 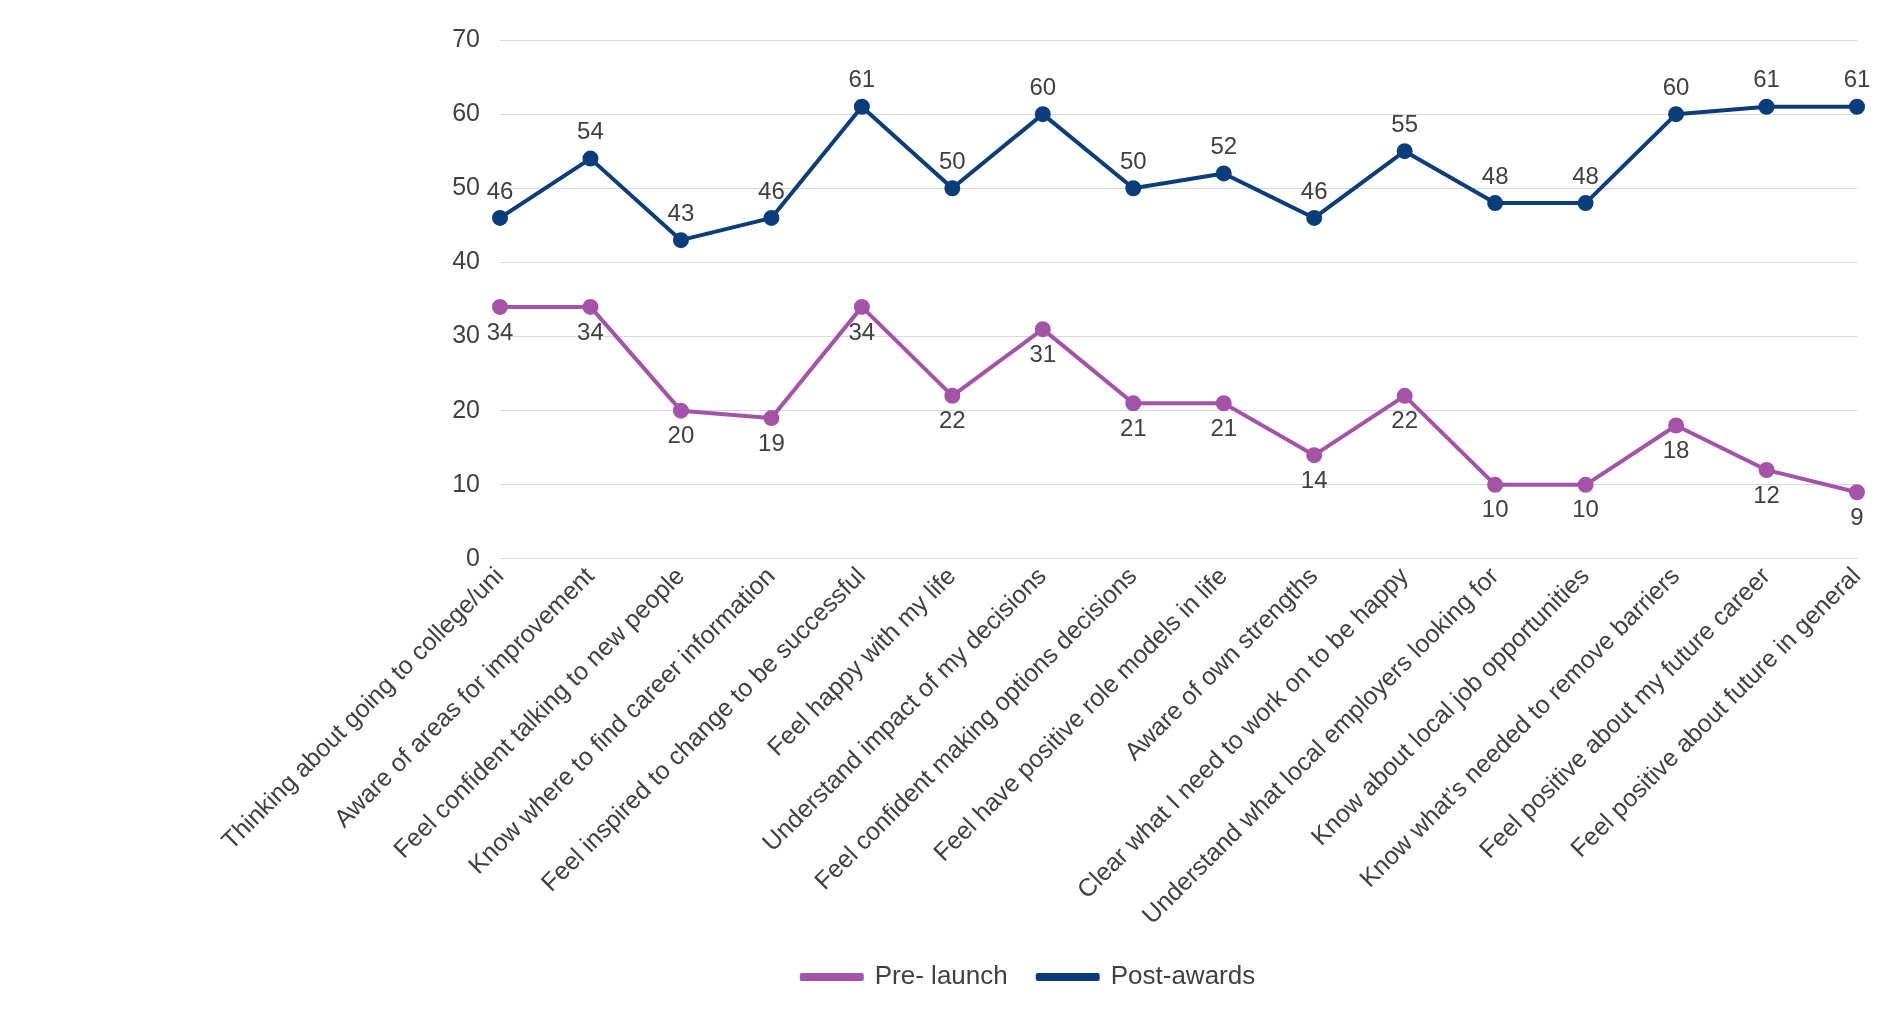 I want to click on y-tick-label: 50, so click(x=466, y=186).